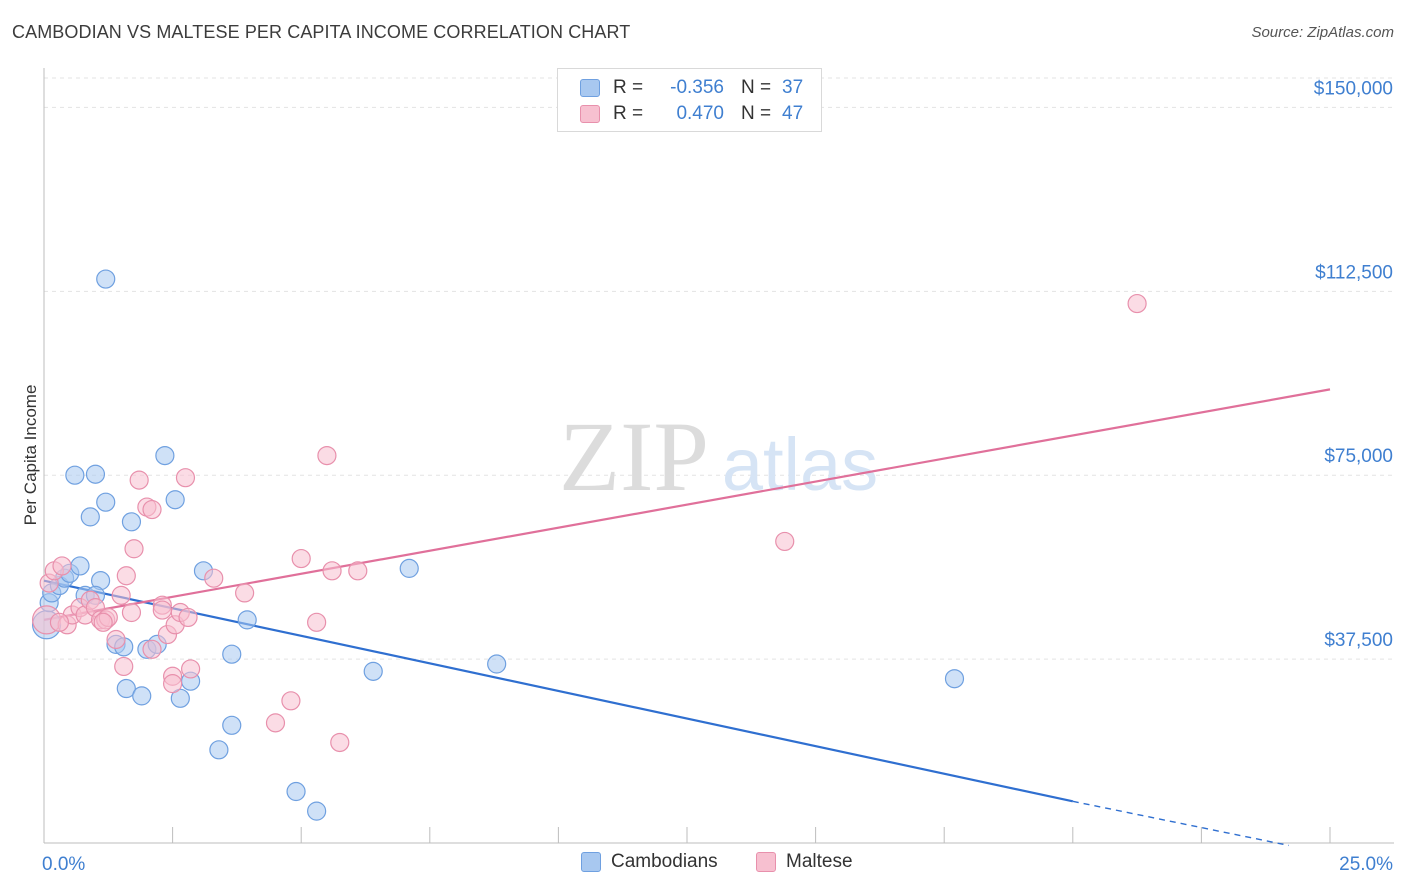  What do you see at coordinates (63, 864) in the screenshot?
I see `x-tick-label: 0.0%` at bounding box center [63, 864].